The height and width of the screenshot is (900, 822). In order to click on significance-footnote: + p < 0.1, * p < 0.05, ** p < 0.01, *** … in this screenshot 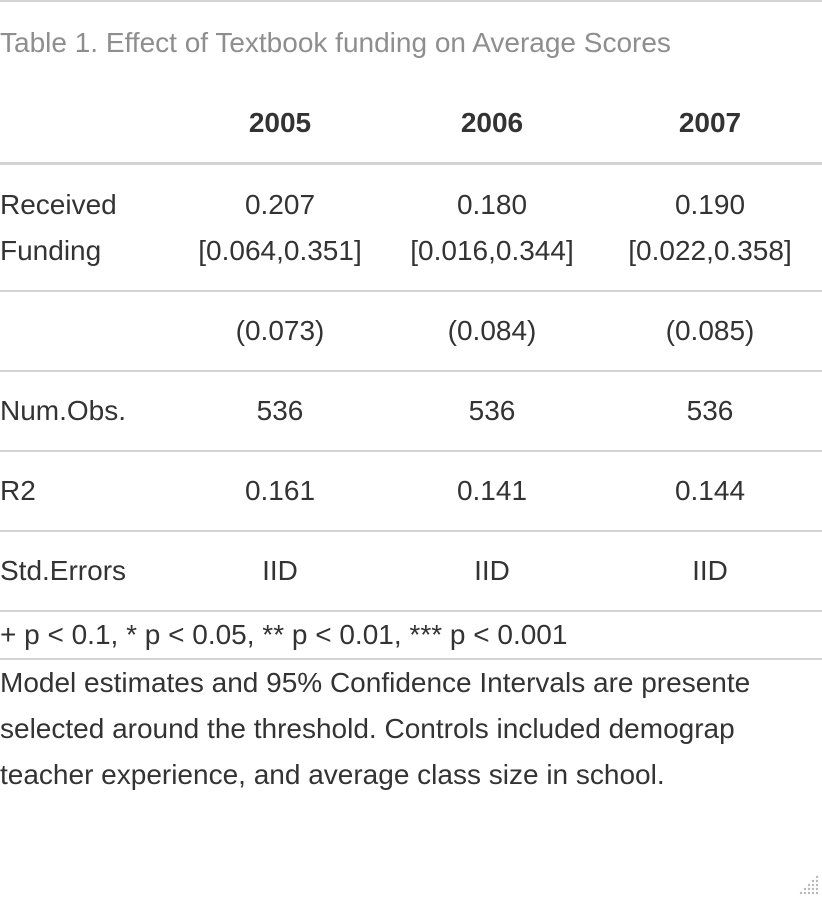, I will do `click(411, 636)`.